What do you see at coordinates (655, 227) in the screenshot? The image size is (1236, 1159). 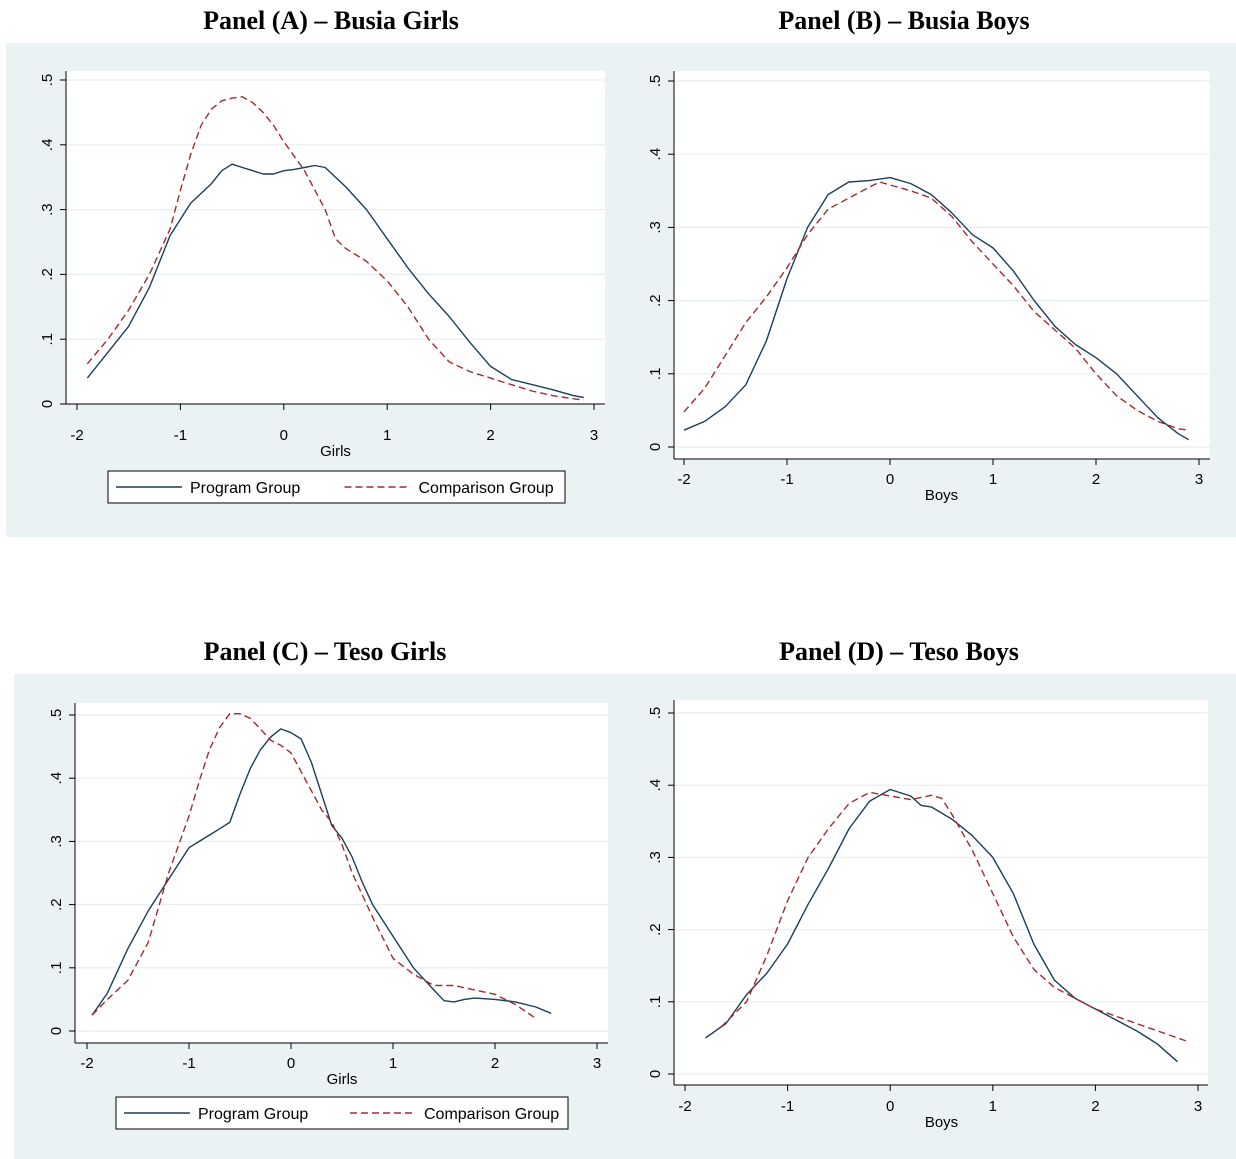 I see `panel-b-y-tick-label: .3` at bounding box center [655, 227].